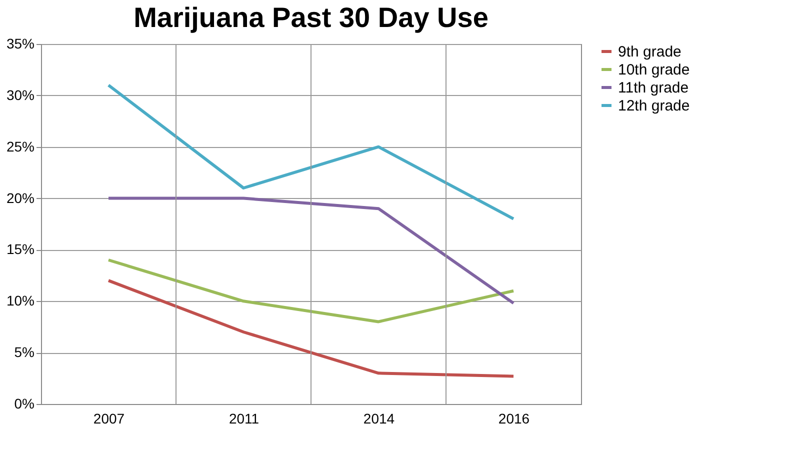 The height and width of the screenshot is (464, 797). Describe the element at coordinates (244, 418) in the screenshot. I see `x-tick-label: 2011` at that location.